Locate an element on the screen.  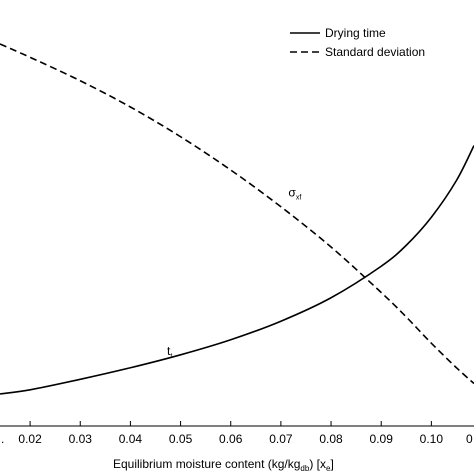
x-tick-label-5: 0.07 is located at coordinates (281, 439).